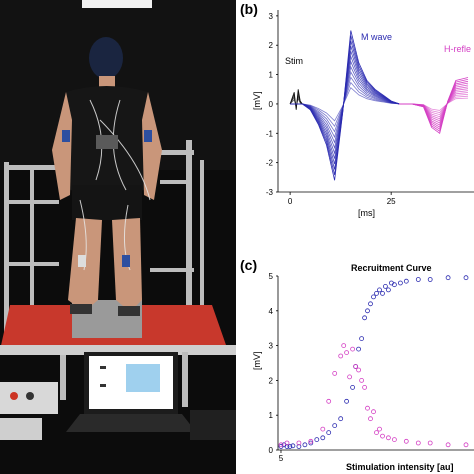 The width and height of the screenshot is (474, 474). I want to click on panel-c-y-tick-label: 5, so click(271, 276).